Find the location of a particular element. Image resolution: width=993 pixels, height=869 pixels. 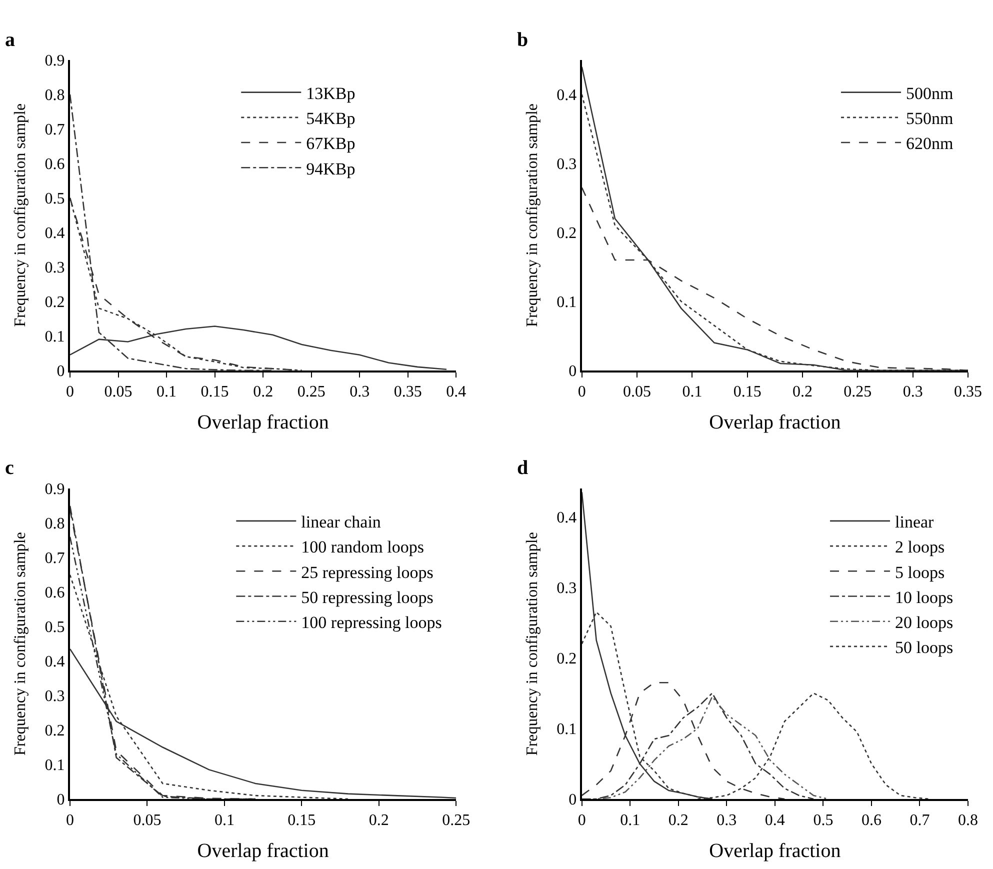

legend-label: 100 repressing loops is located at coordinates (371, 622).